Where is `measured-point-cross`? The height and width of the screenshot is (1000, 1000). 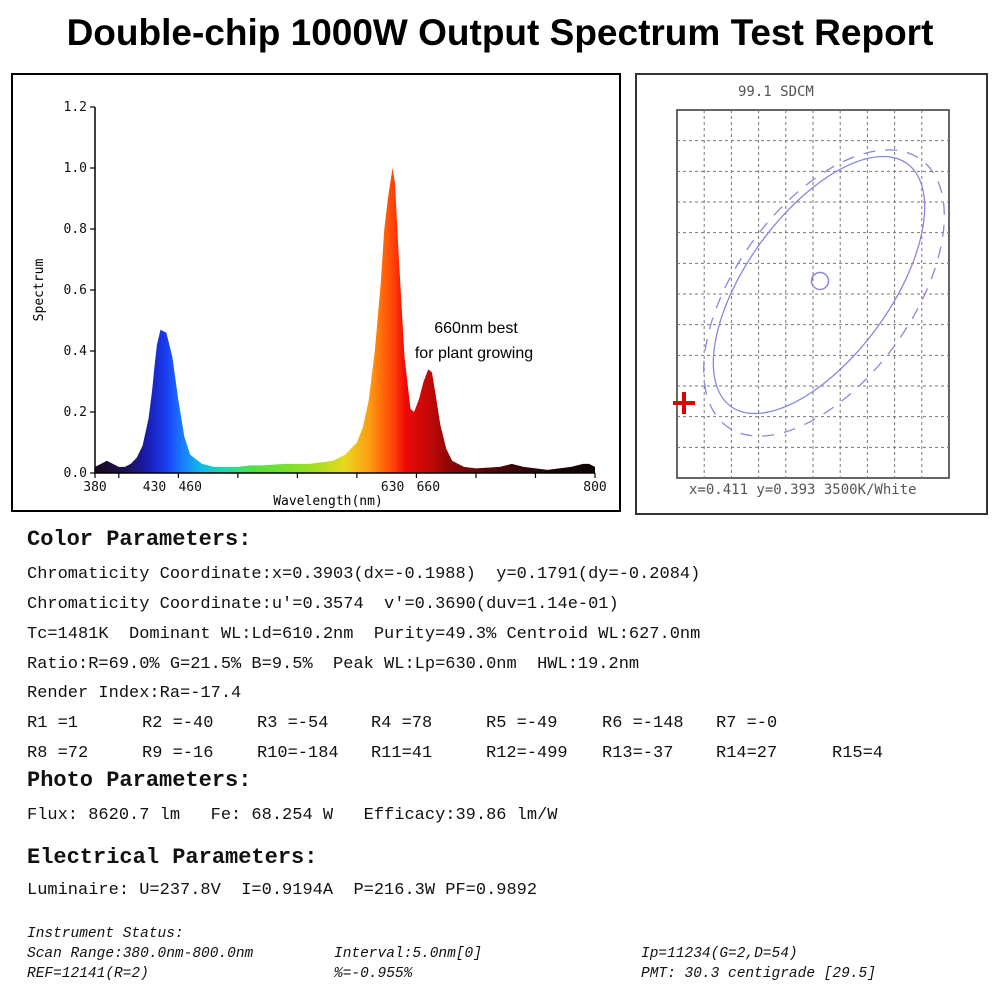
measured-point-cross is located at coordinates (684, 403).